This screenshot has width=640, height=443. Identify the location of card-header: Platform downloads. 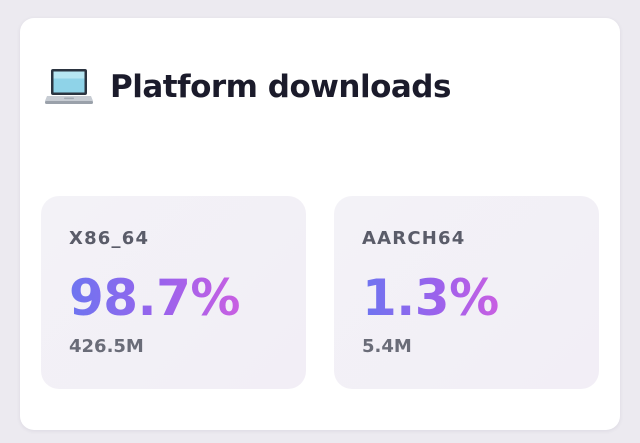
(247, 87).